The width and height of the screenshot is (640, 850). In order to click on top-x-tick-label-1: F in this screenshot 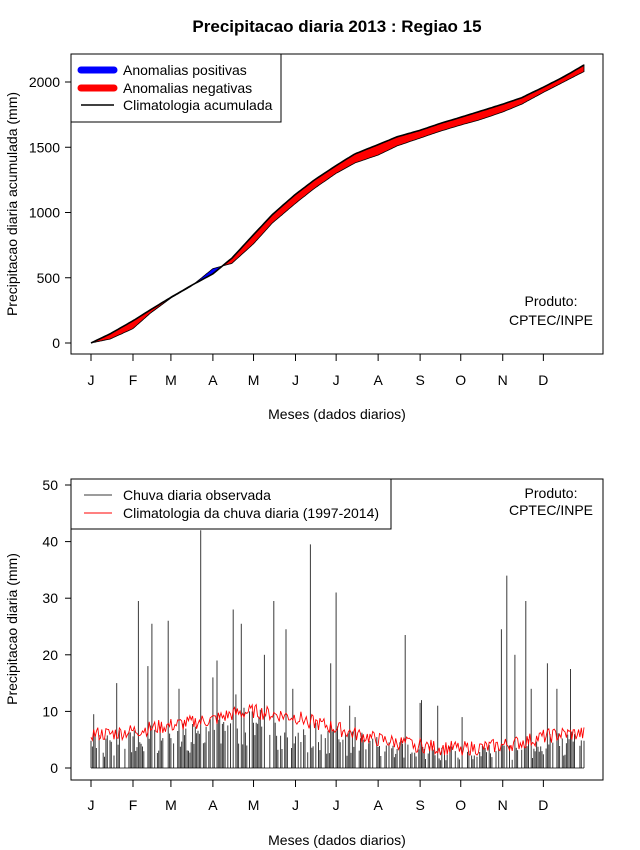, I will do `click(133, 380)`.